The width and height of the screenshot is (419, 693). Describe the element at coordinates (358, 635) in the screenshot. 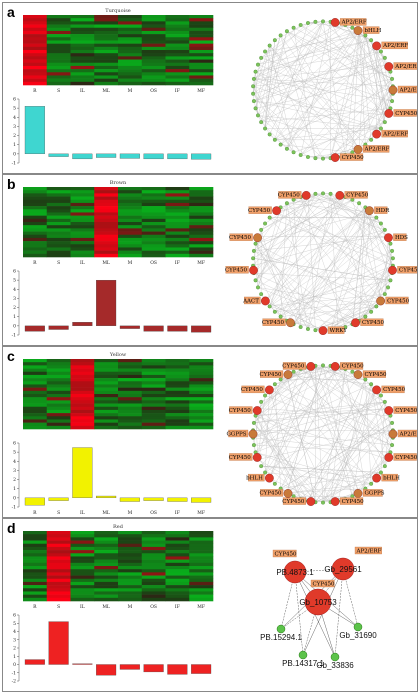

I see `hub-gene-label: Gb_31690` at that location.